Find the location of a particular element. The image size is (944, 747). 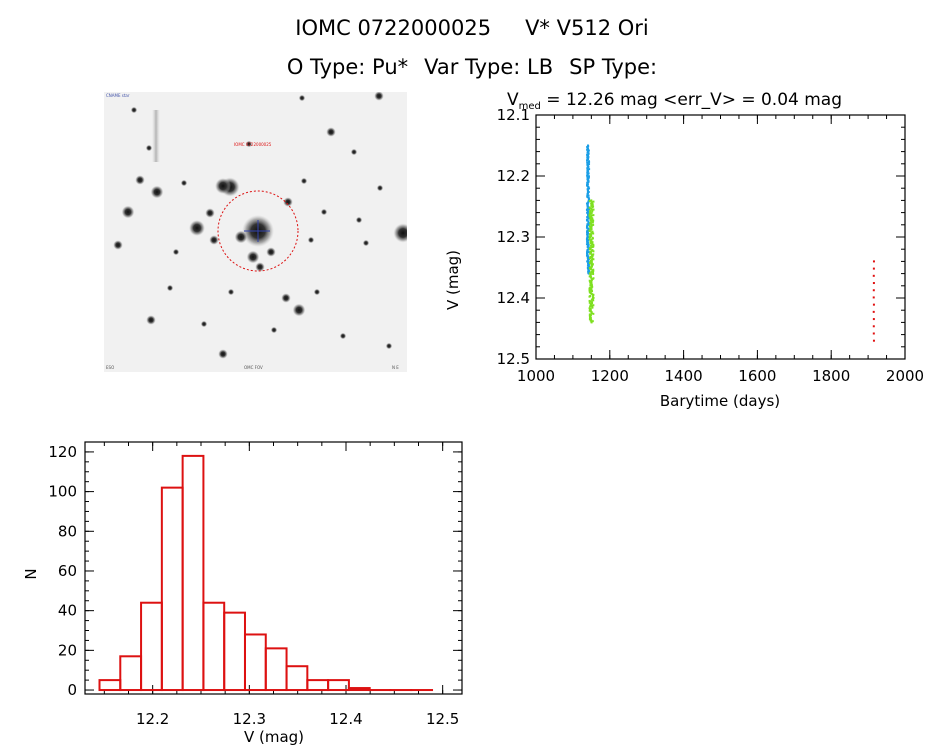

hist-y-tick-label: 60 is located at coordinates (67, 571).